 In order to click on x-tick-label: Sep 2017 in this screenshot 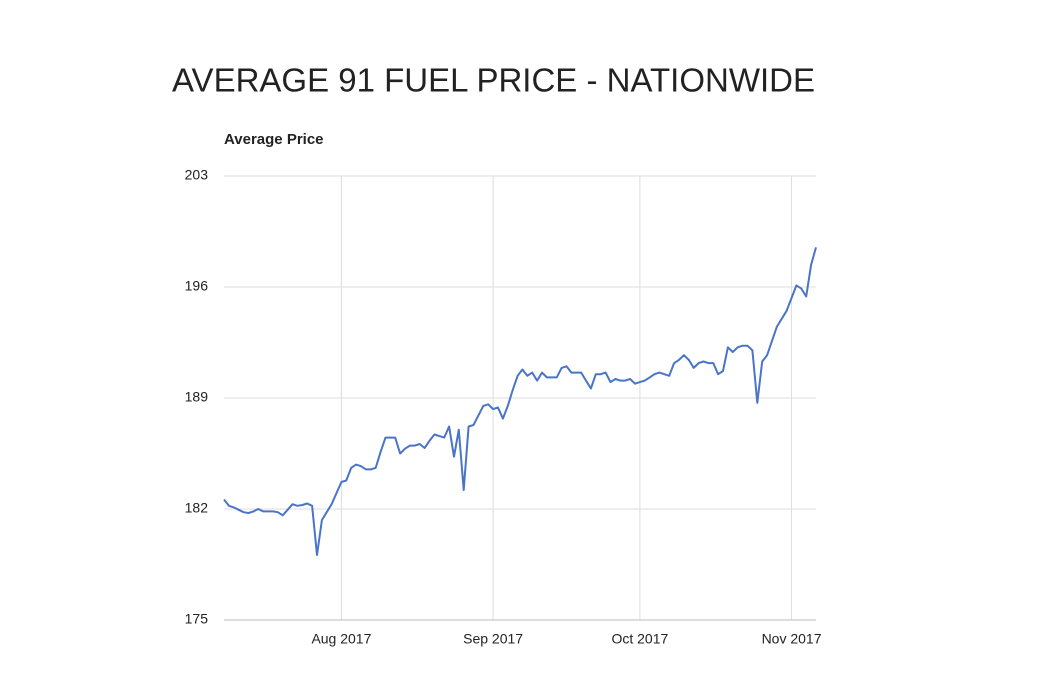, I will do `click(493, 639)`.